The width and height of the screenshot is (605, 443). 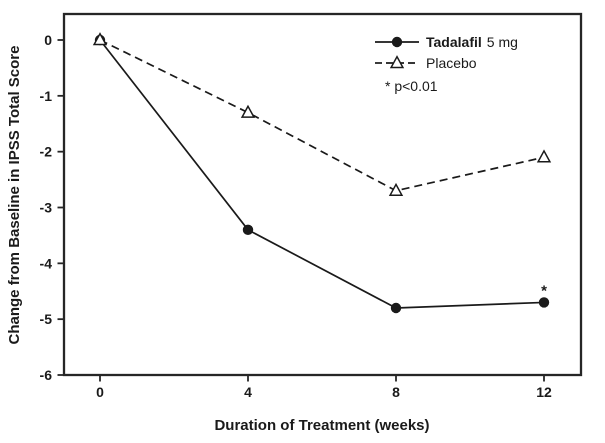 I want to click on y-tick-label: -6, so click(x=46, y=375).